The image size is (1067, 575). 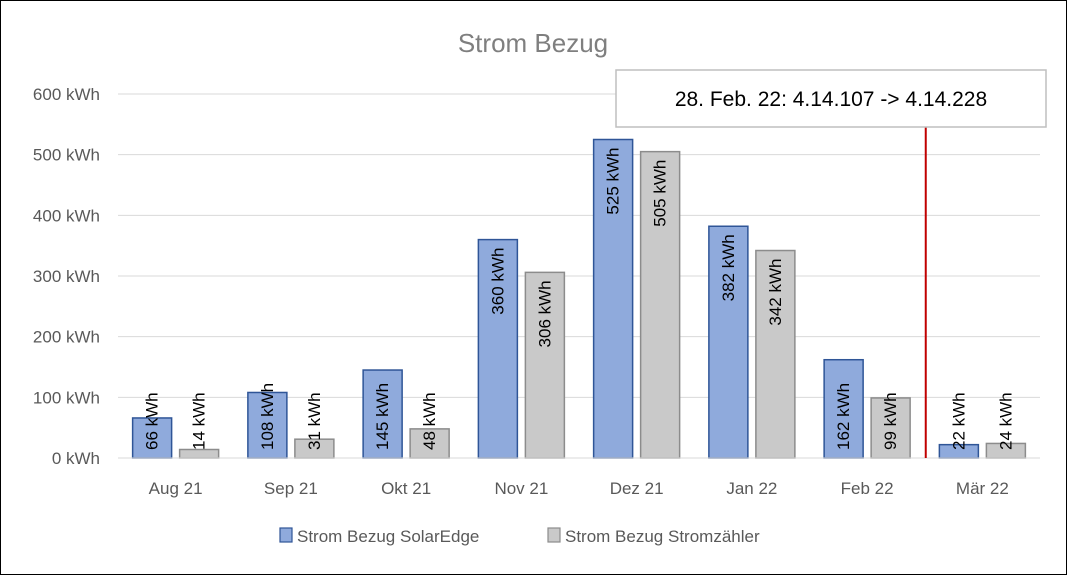 What do you see at coordinates (613, 181) in the screenshot?
I see `data-label: 525 kWh` at bounding box center [613, 181].